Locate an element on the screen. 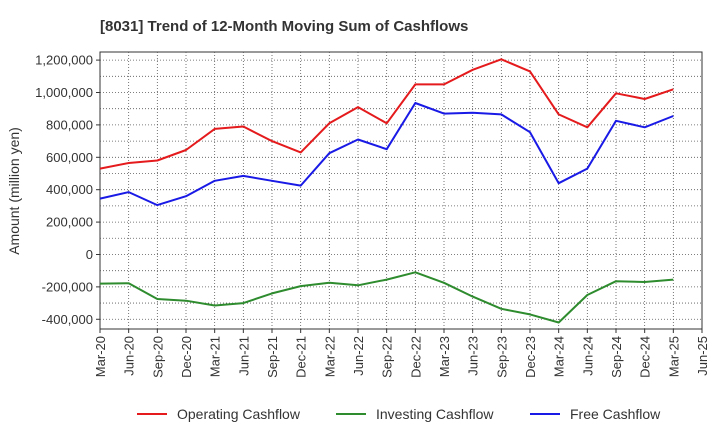 The image size is (720, 440). y-tick-label: 1,000,000 is located at coordinates (64, 92).